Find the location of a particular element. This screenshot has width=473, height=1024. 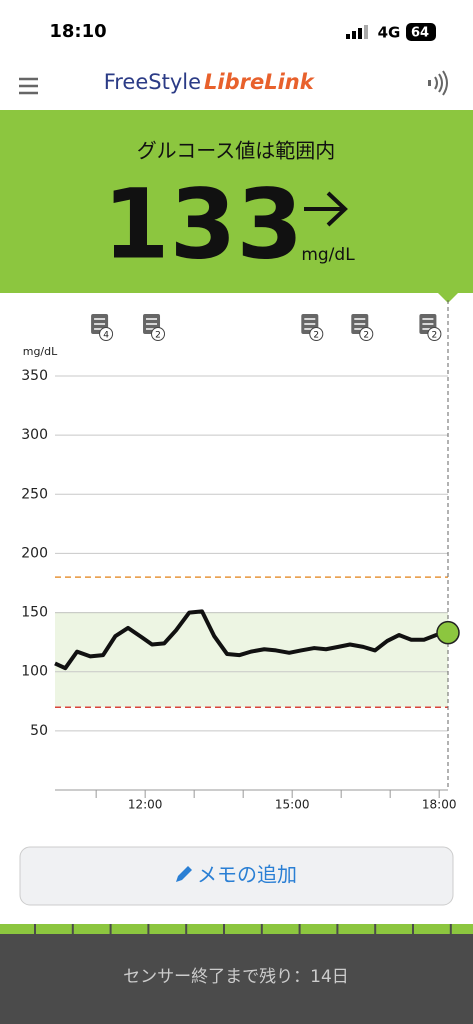

trend-arrow is located at coordinates (326, 209).